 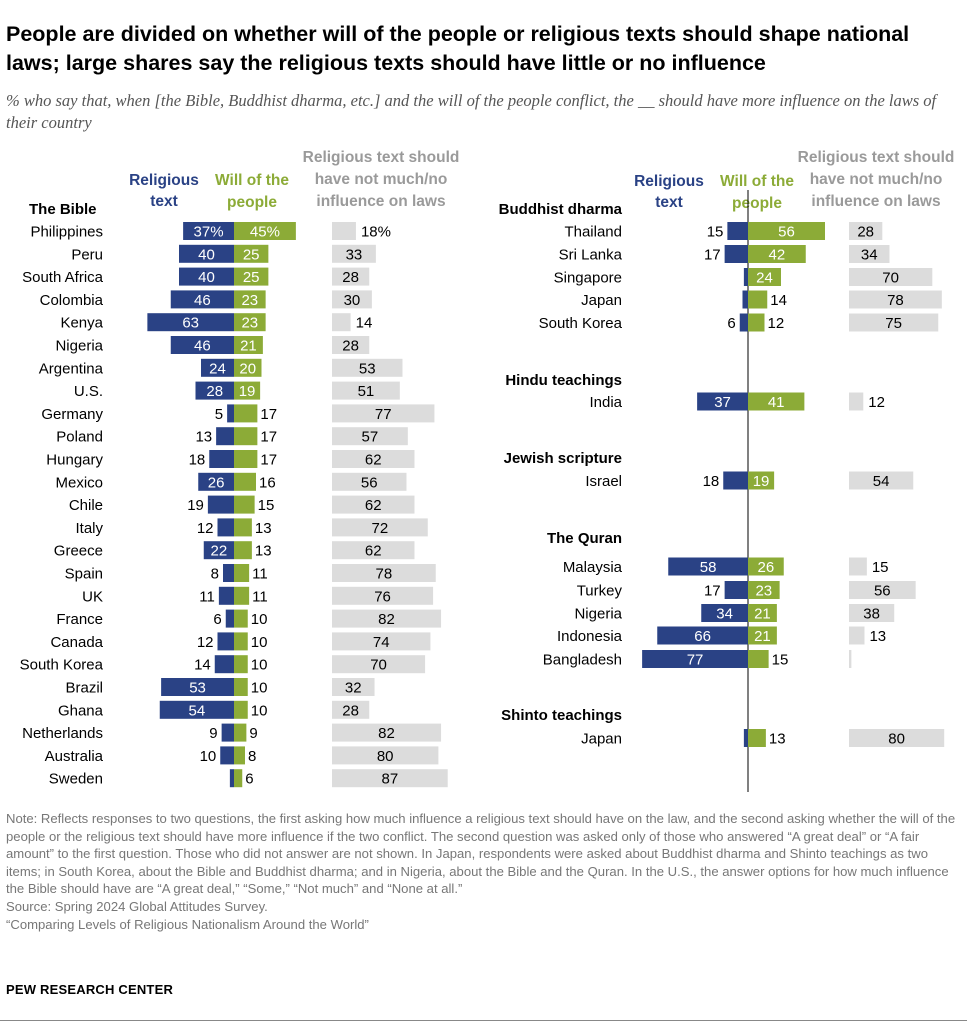 What do you see at coordinates (353, 688) in the screenshot?
I see `panel-1-g0-row-20-label-none: 32` at bounding box center [353, 688].